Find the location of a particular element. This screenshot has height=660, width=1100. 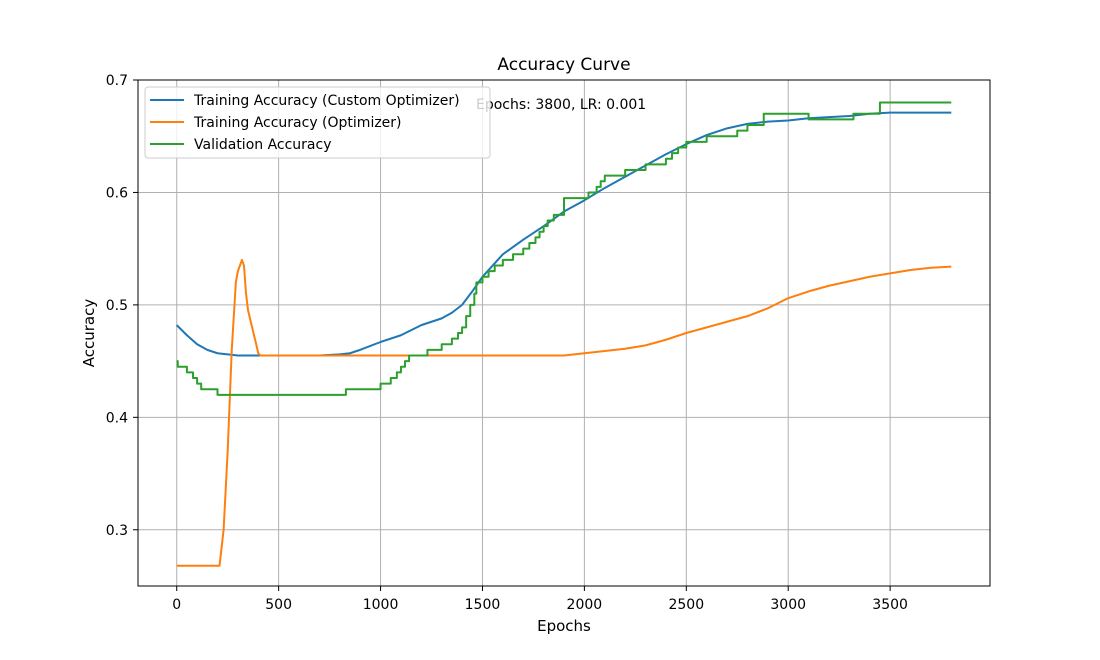

x-tick-label: 2000 is located at coordinates (585, 605).